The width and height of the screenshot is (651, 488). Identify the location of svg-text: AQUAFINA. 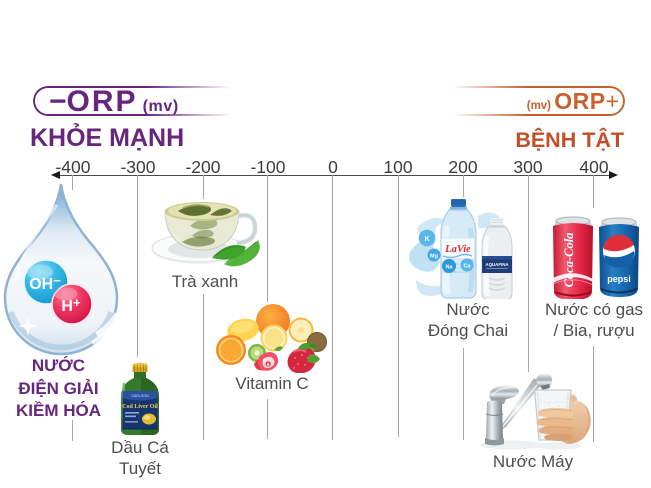
(497, 264).